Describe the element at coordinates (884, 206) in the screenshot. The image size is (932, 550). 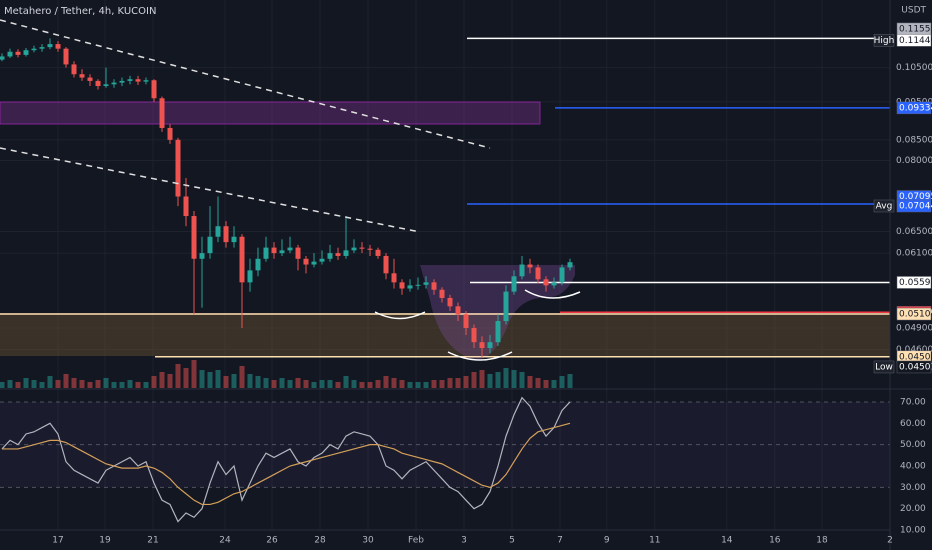
I see `tag: Avg` at that location.